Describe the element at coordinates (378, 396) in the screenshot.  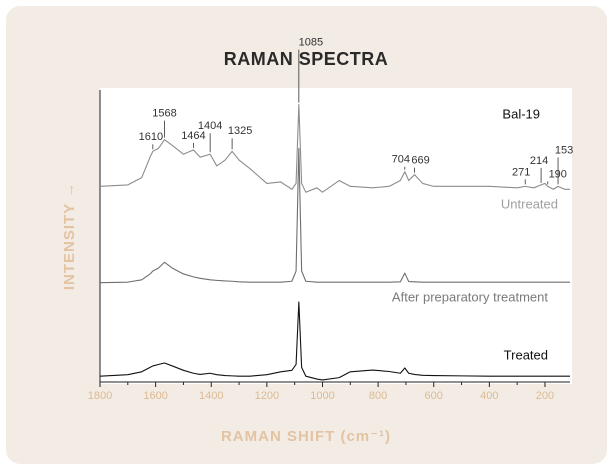
I see `x-tick-label: 800` at that location.